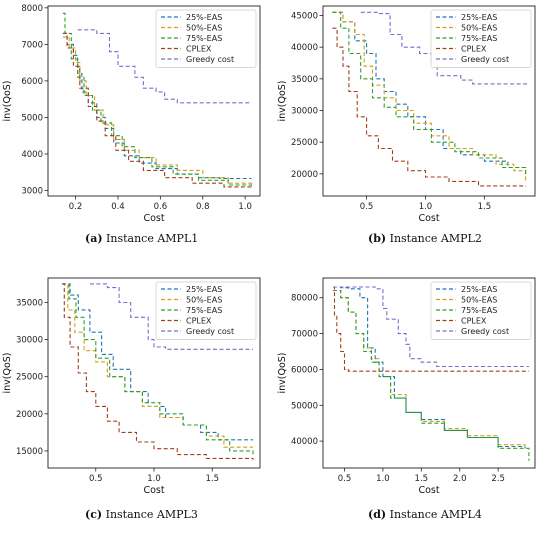  I want to click on x-tick-label: 2.5, so click(498, 479).